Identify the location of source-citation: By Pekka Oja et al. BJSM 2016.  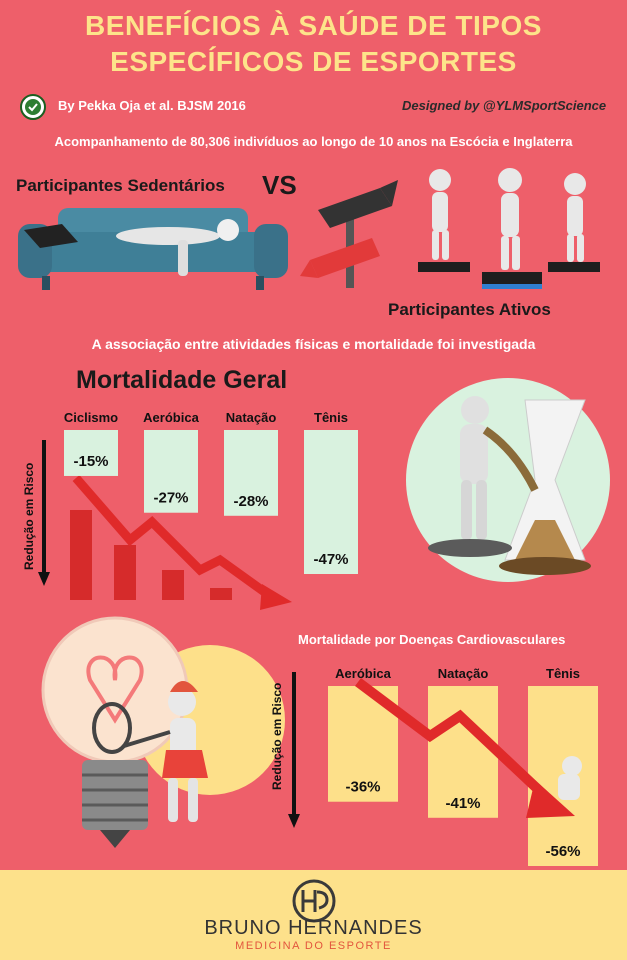
(152, 105).